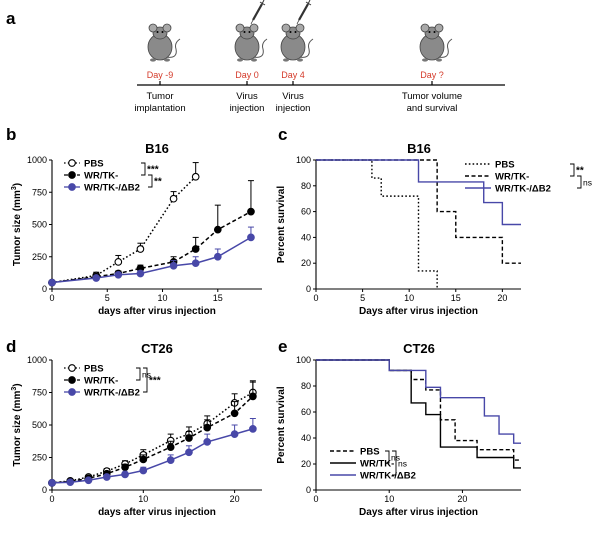 The width and height of the screenshot is (611, 536). I want to click on x-tick-label: 20, so click(462, 499).